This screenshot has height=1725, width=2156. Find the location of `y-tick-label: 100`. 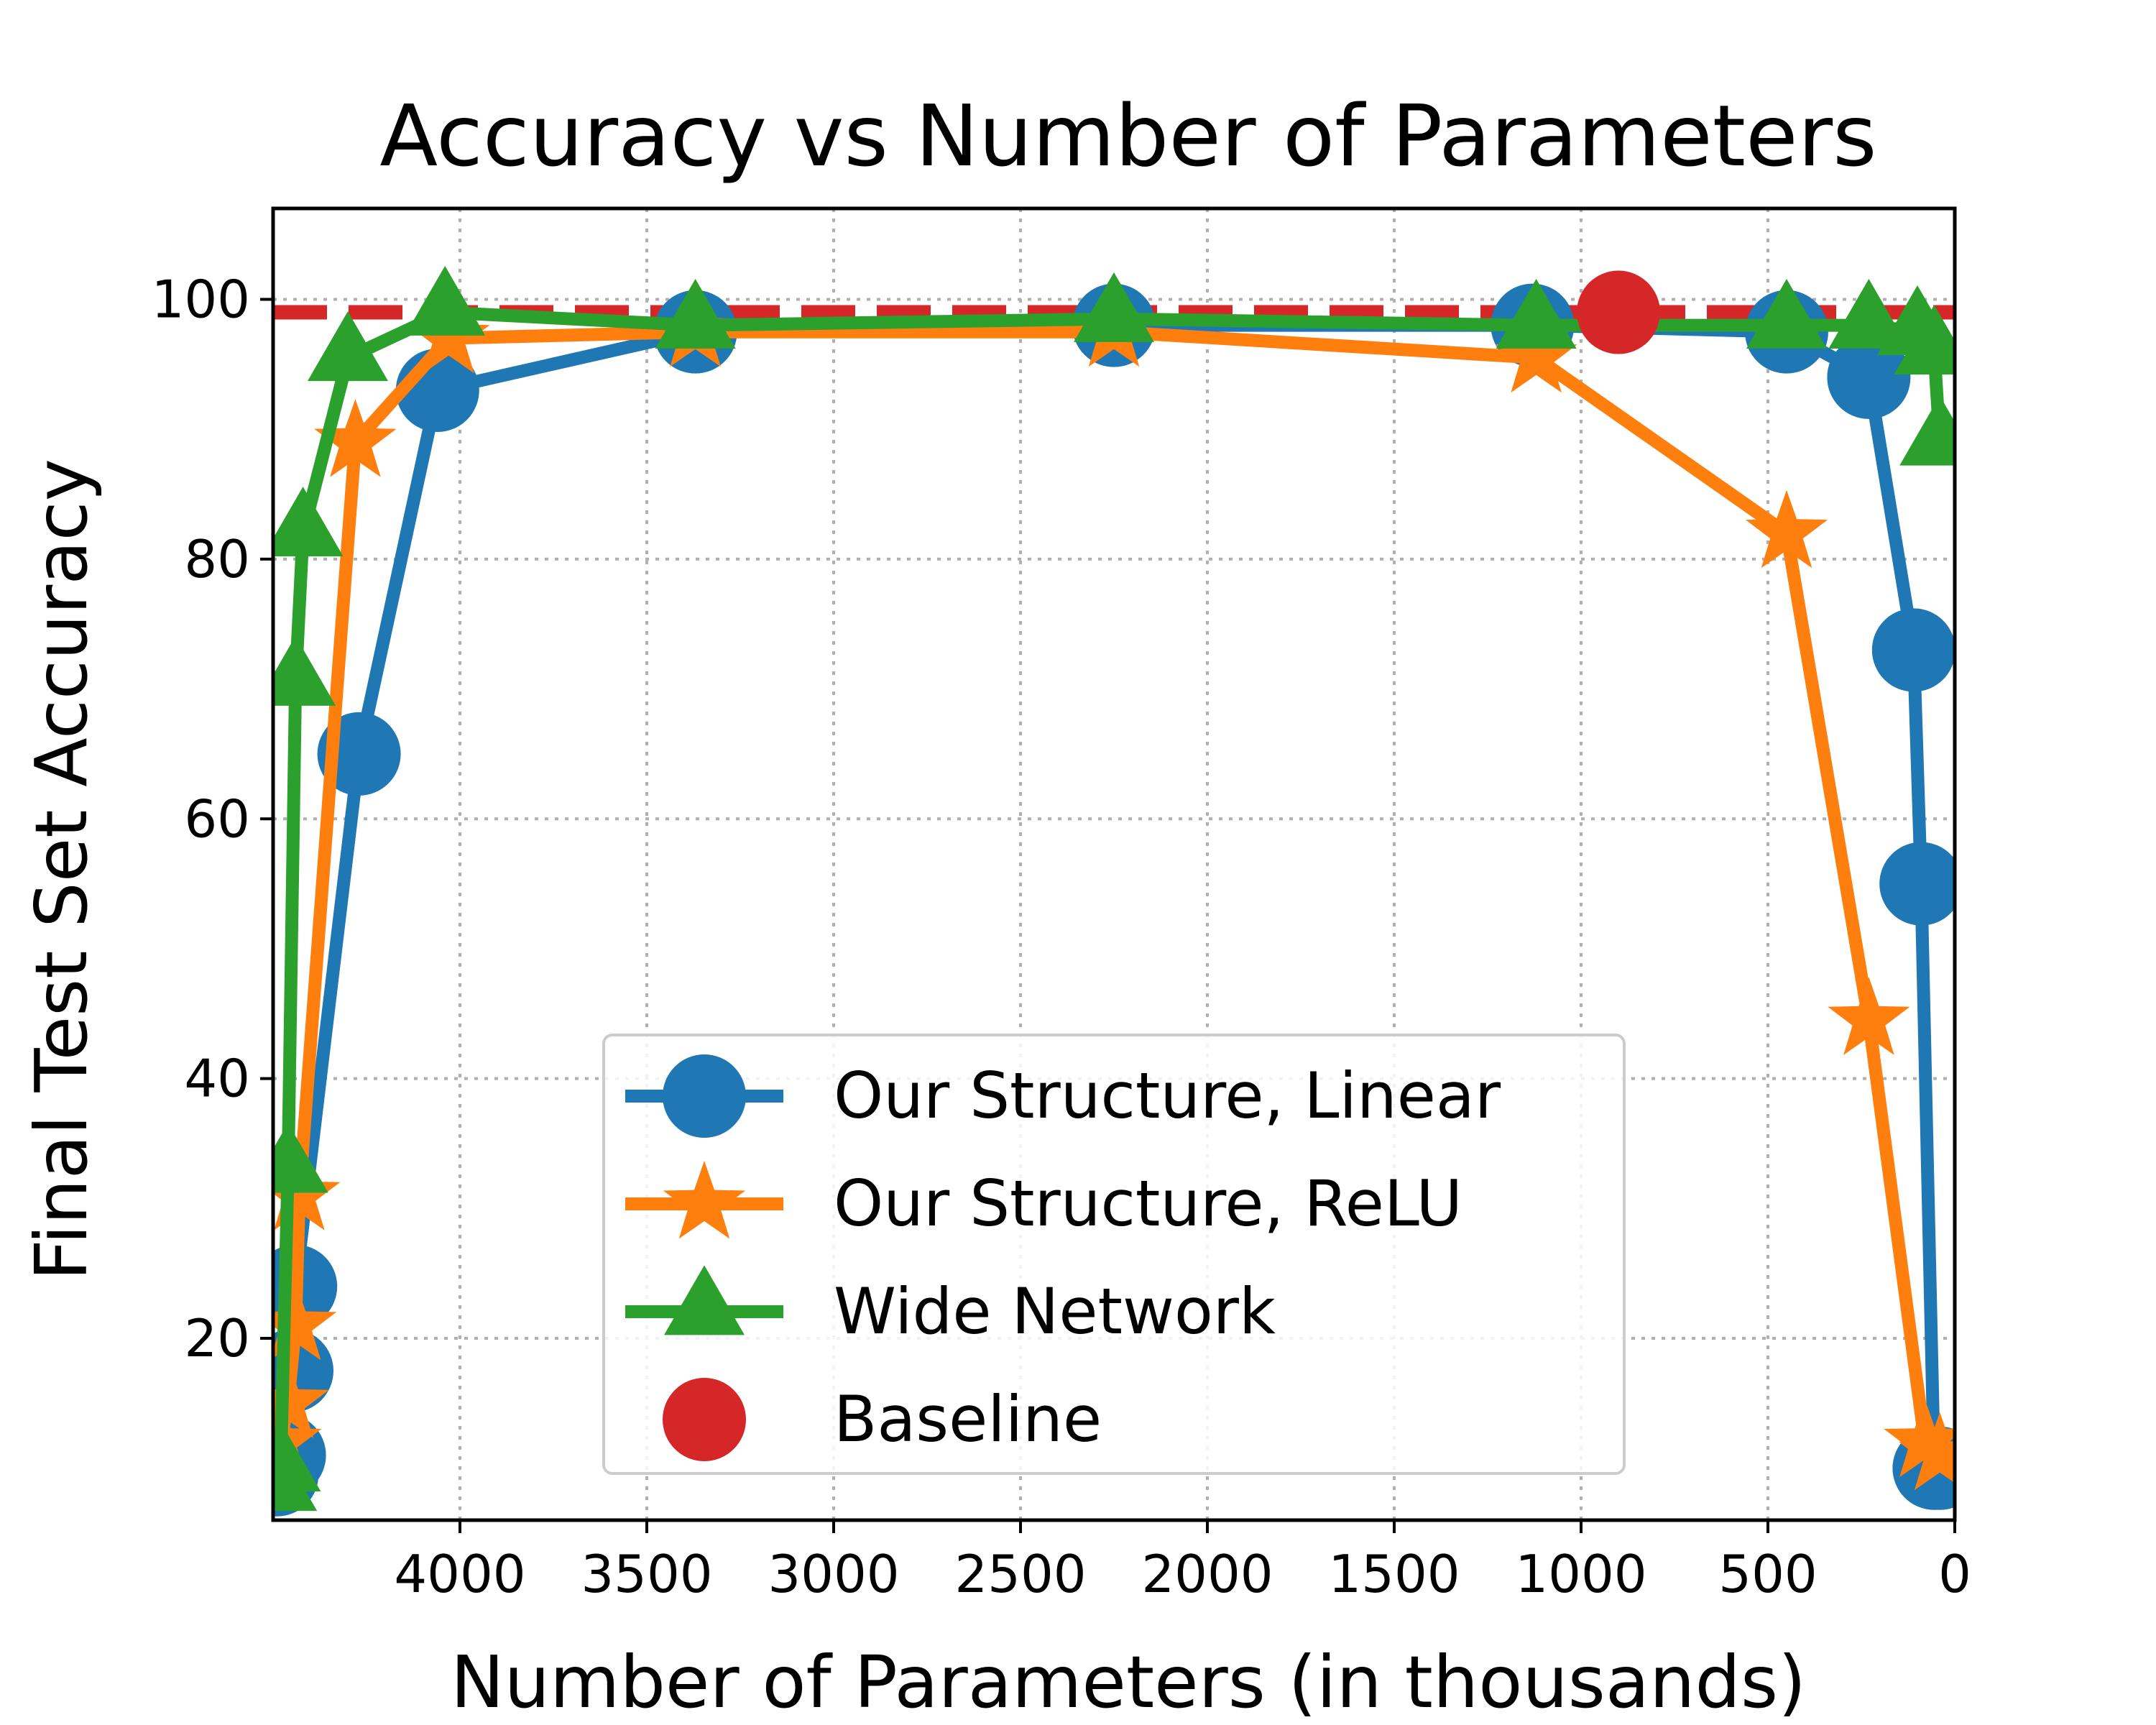

y-tick-label: 100 is located at coordinates (201, 299).